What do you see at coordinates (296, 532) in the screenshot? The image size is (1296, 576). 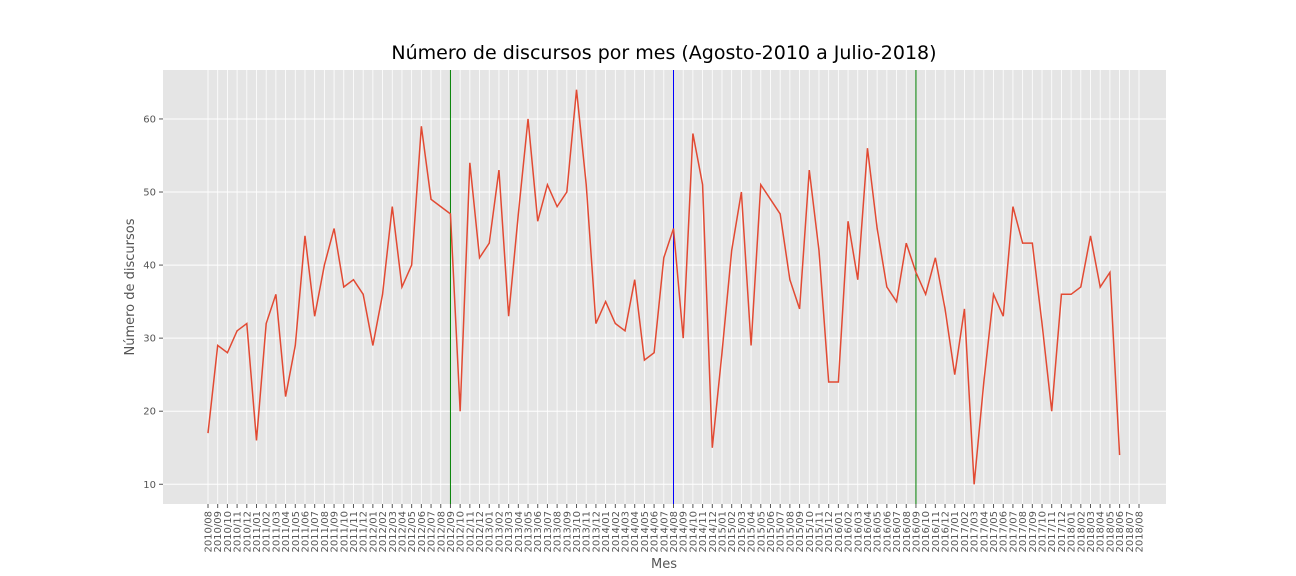 I see `x-tick-label: 2011/05` at bounding box center [296, 532].